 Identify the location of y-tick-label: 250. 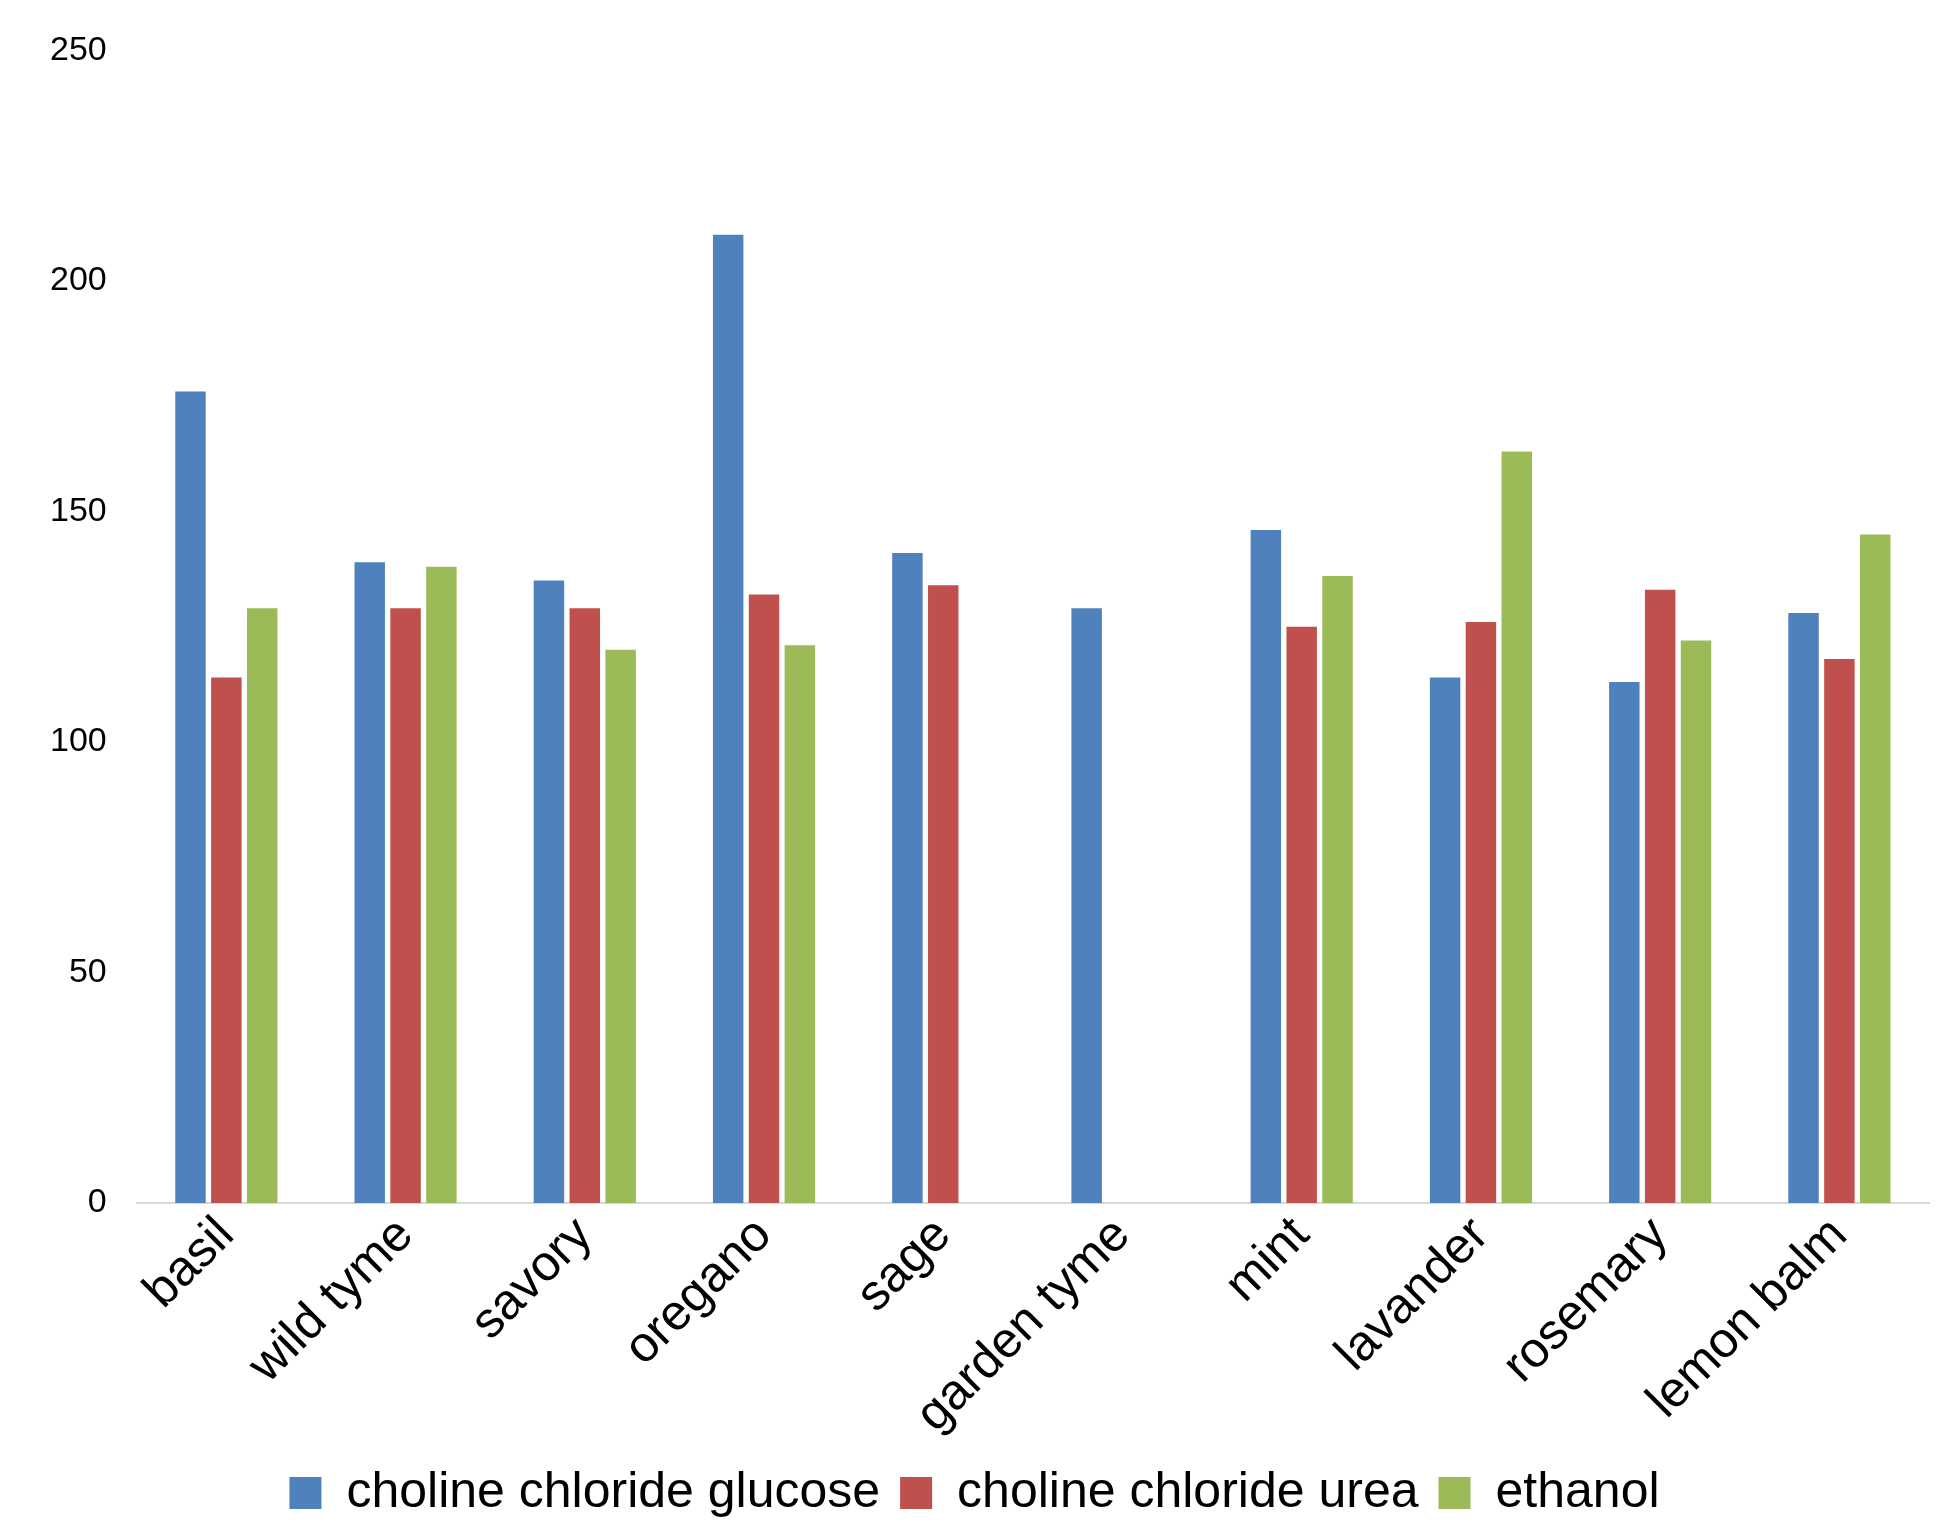
(78, 47).